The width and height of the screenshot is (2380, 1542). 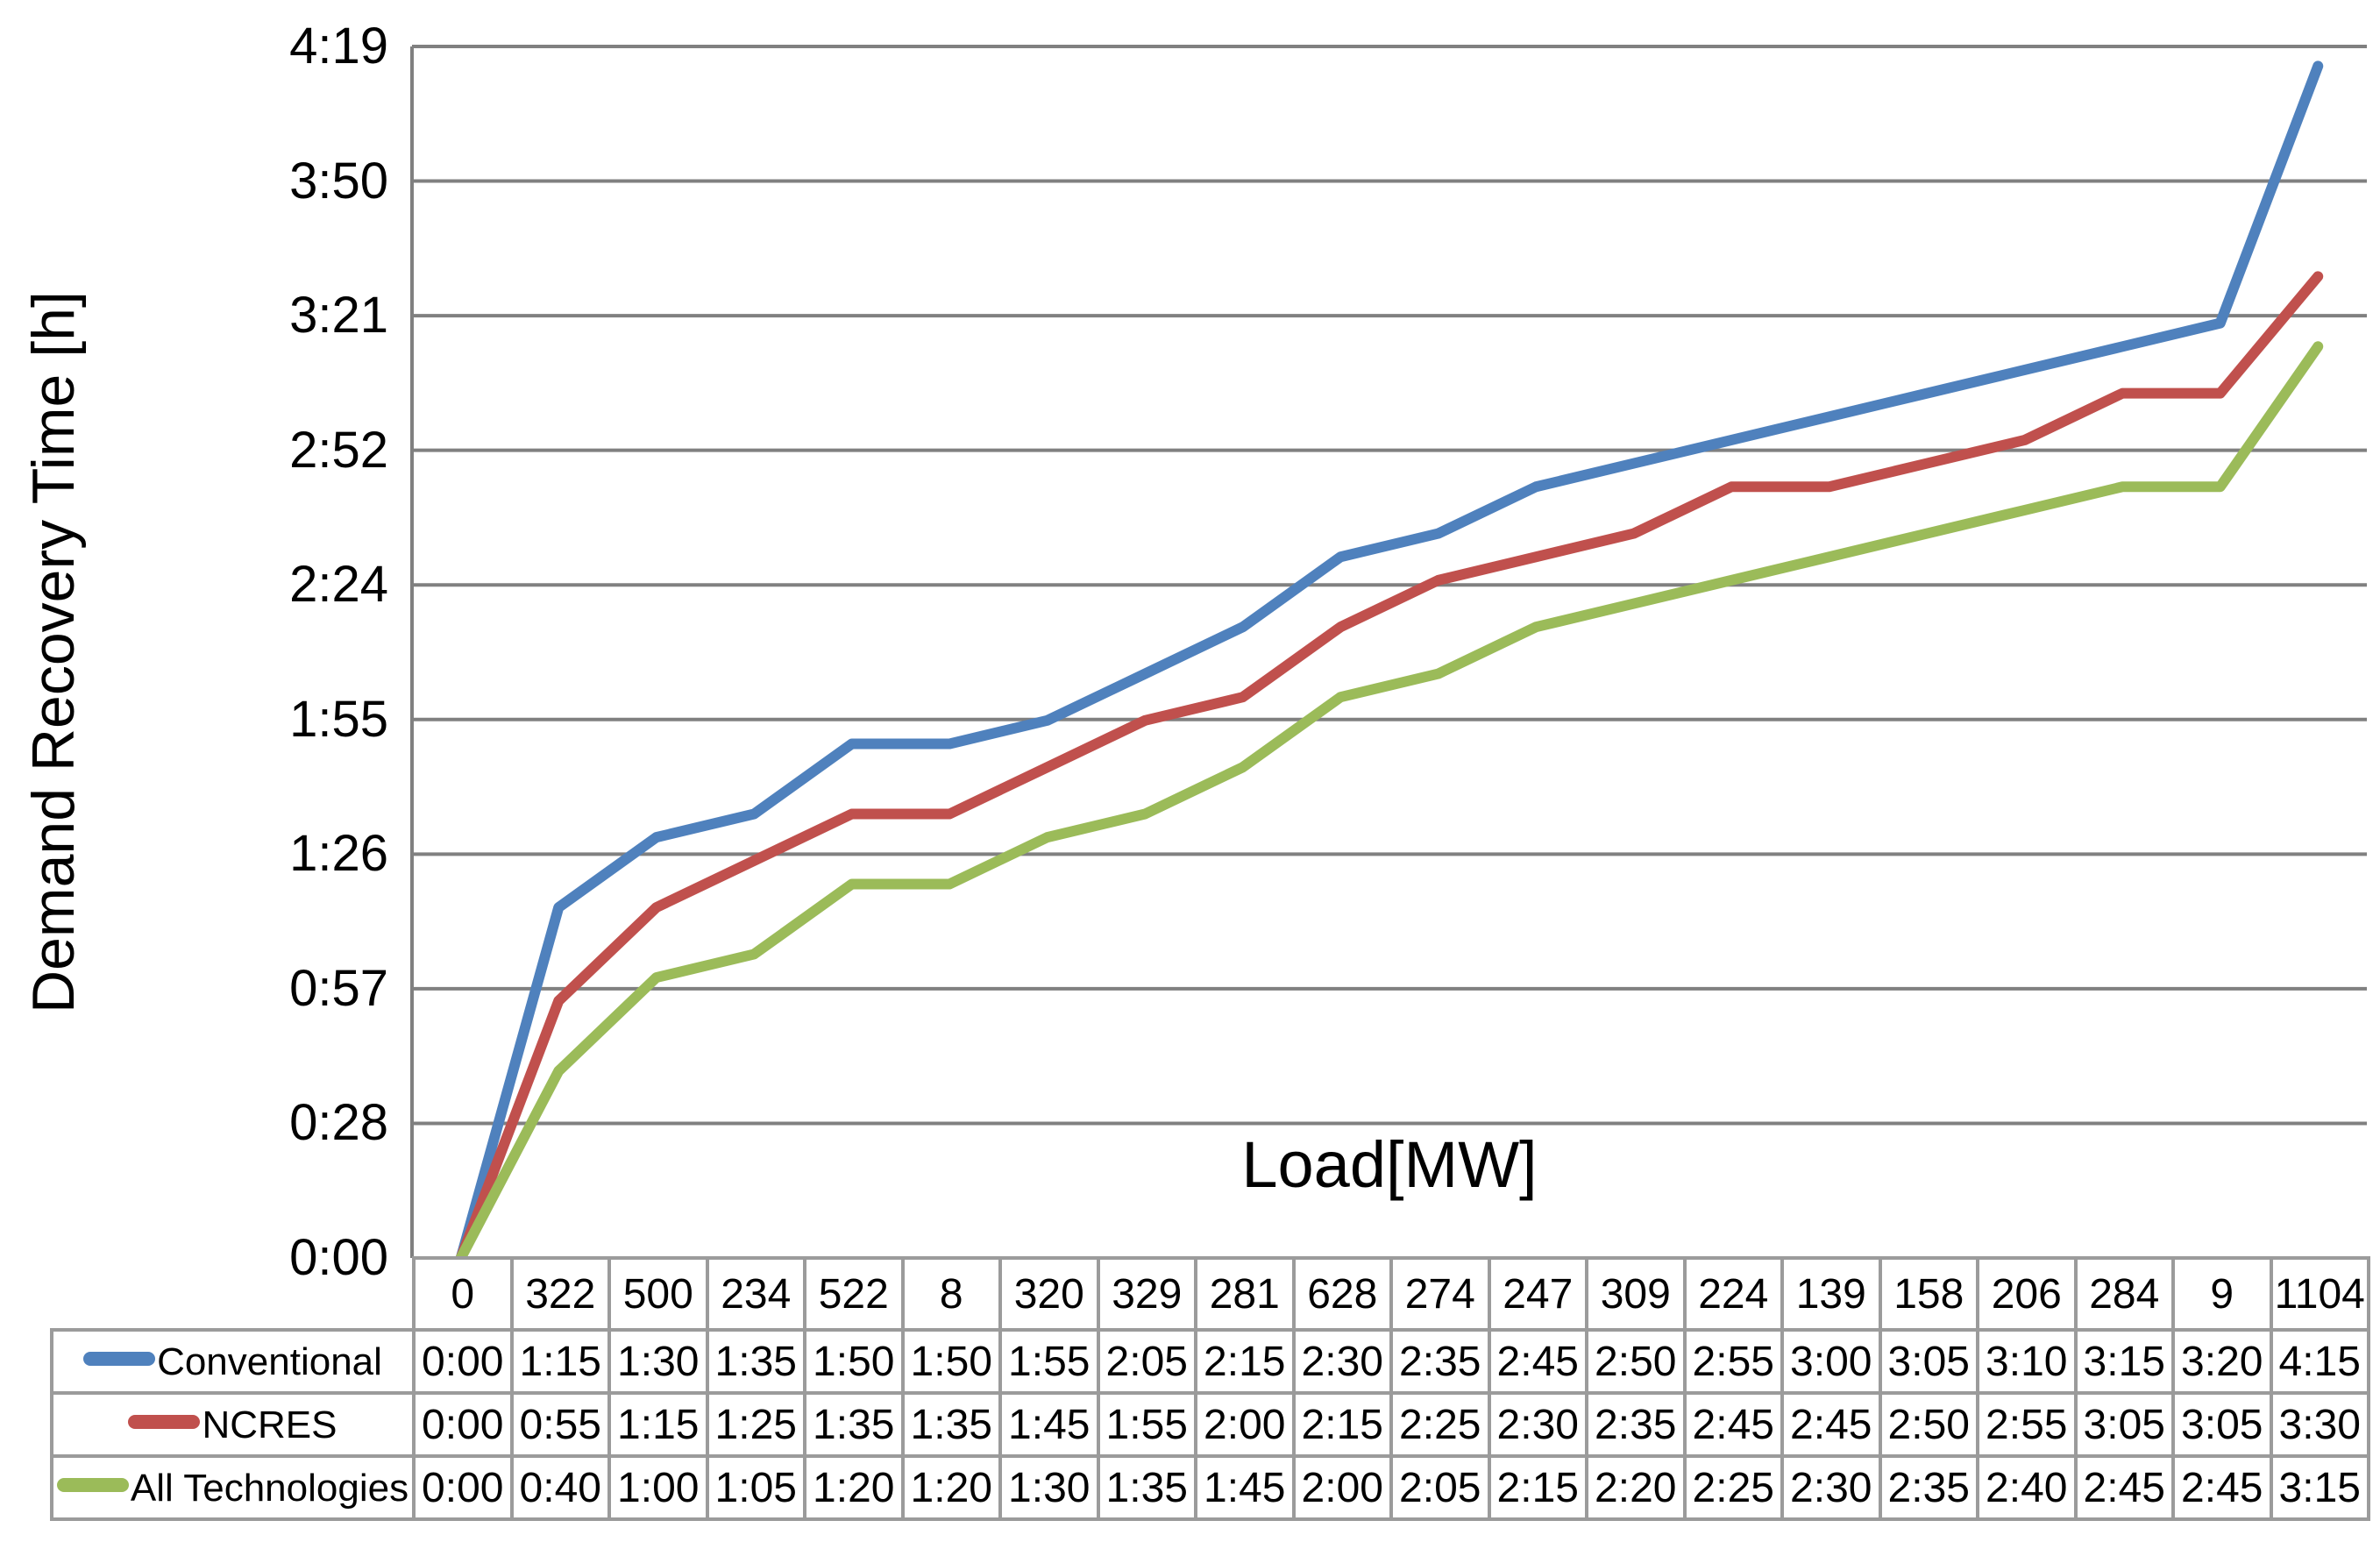 What do you see at coordinates (338, 988) in the screenshot?
I see `y-tick-label: 0:57` at bounding box center [338, 988].